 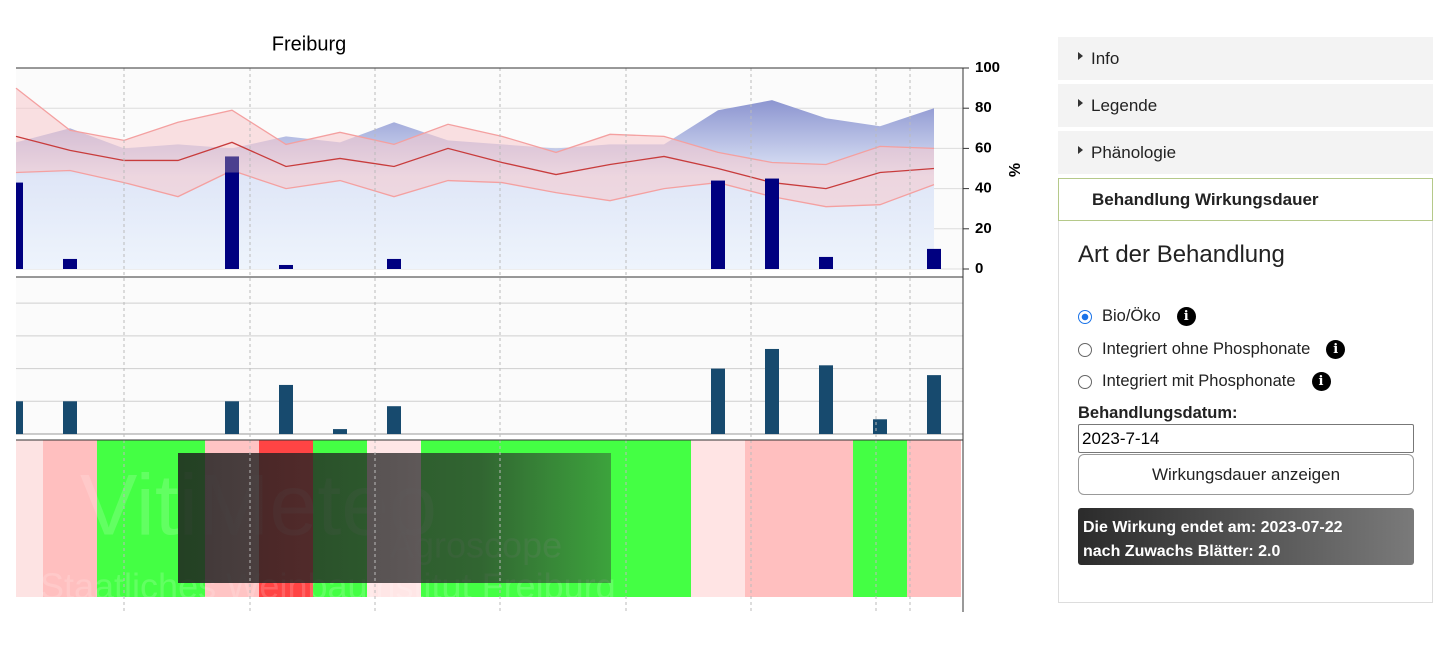 I want to click on accordion-header: Phänologie, so click(x=1245, y=152).